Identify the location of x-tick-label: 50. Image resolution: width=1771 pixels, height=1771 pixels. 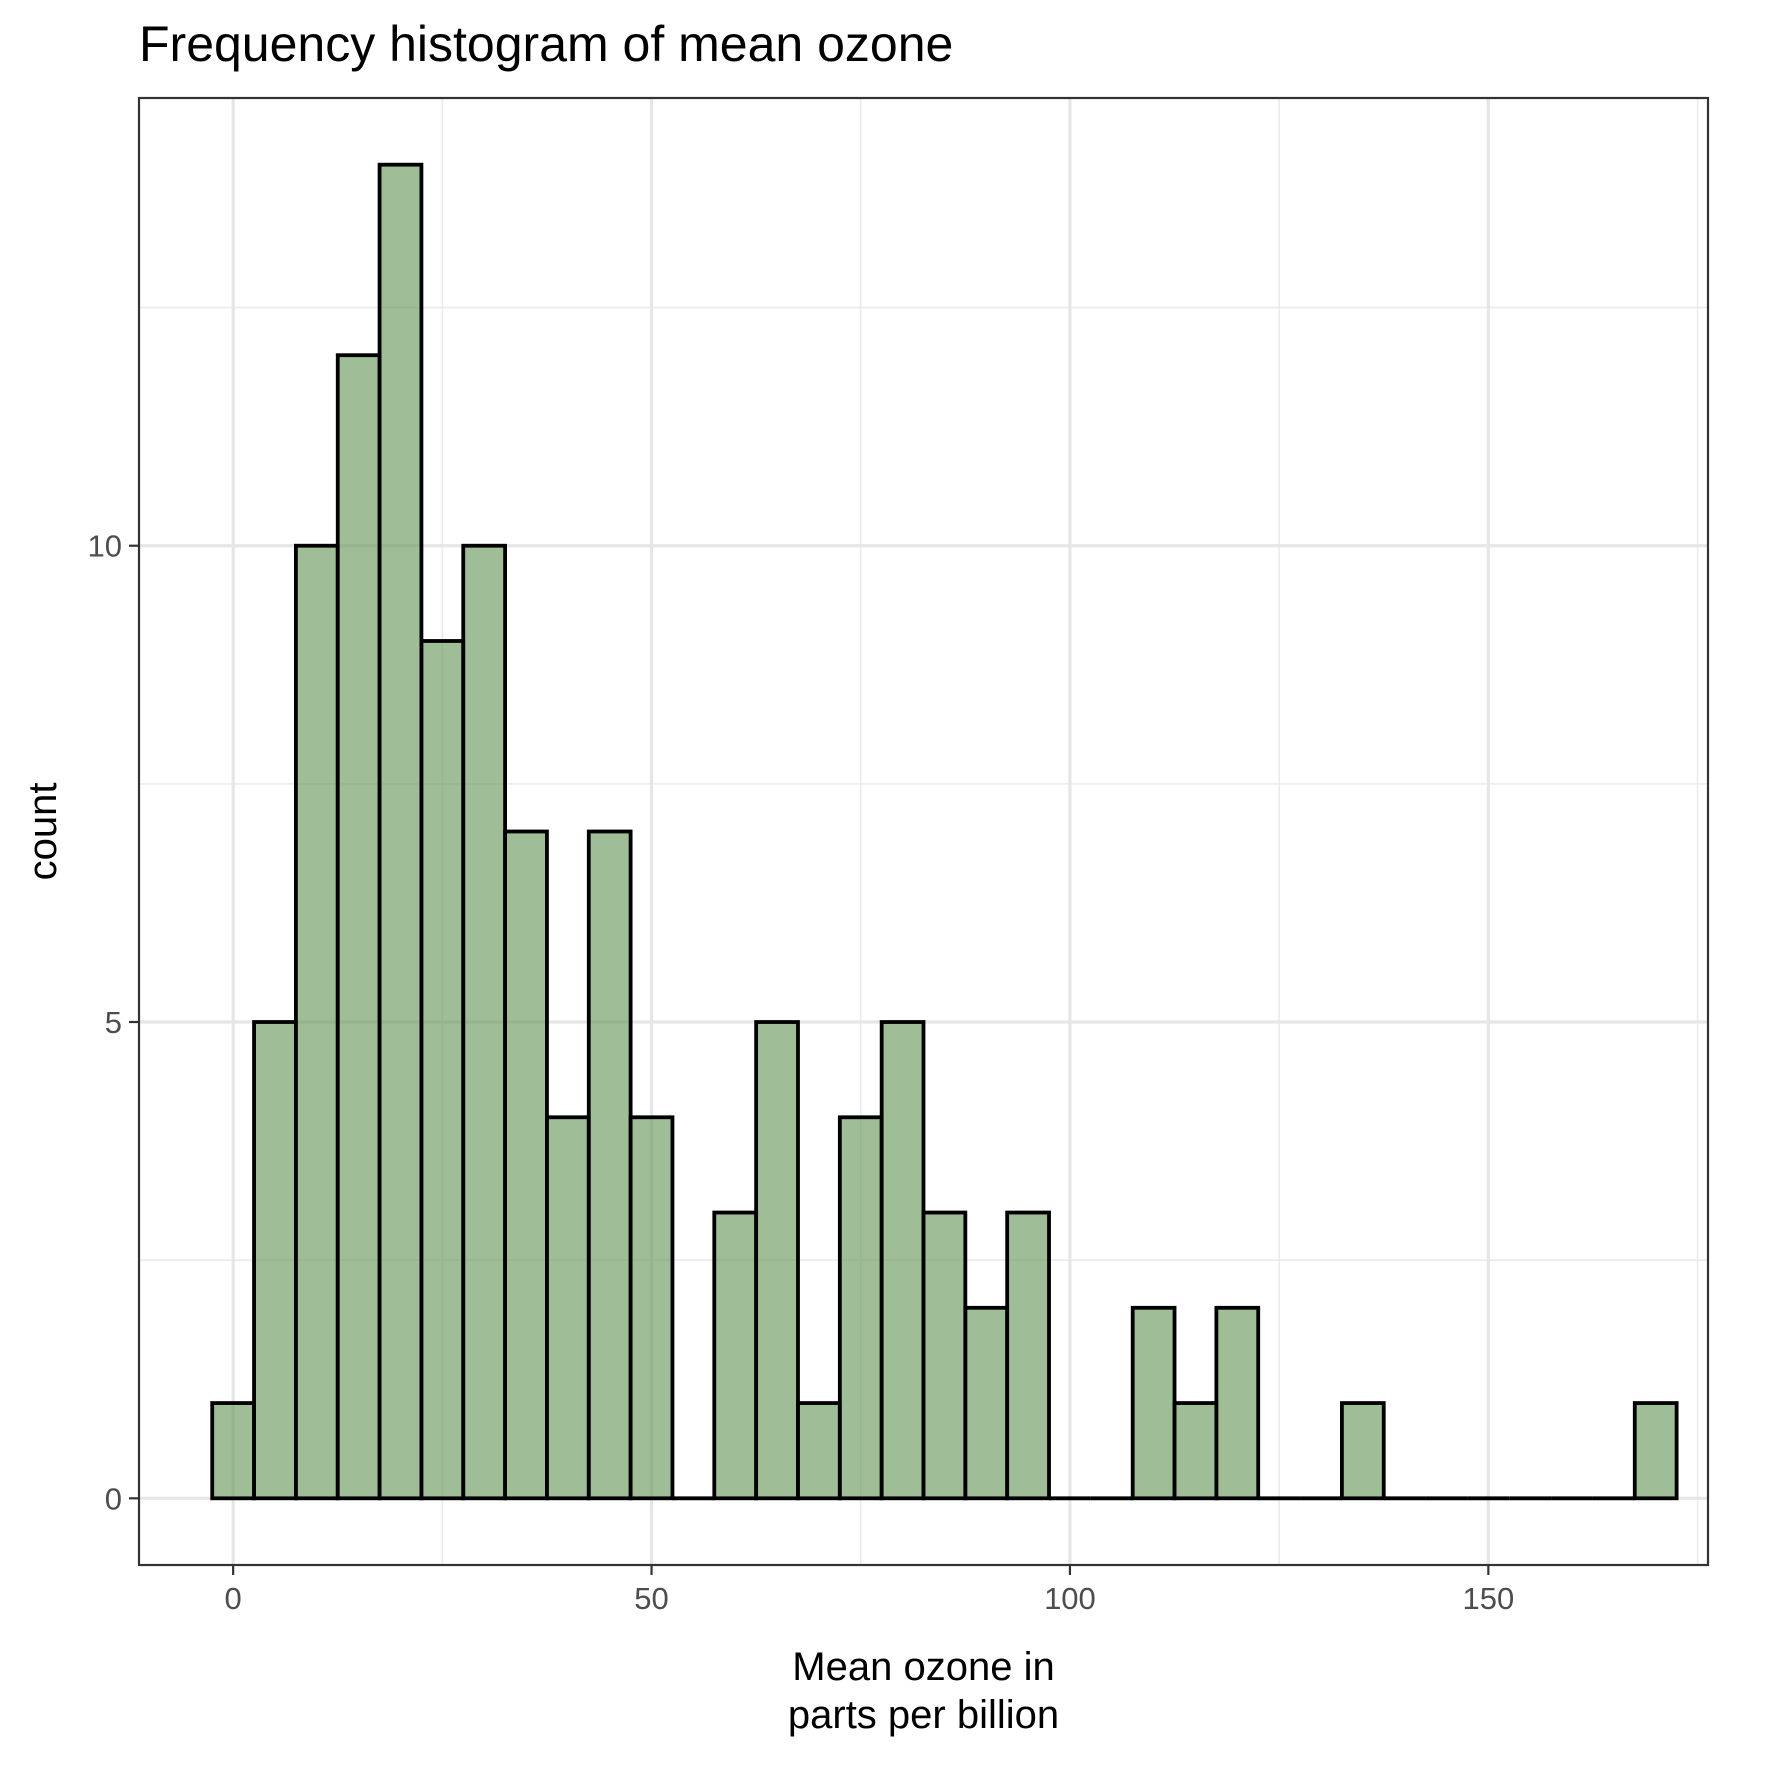
(651, 1598).